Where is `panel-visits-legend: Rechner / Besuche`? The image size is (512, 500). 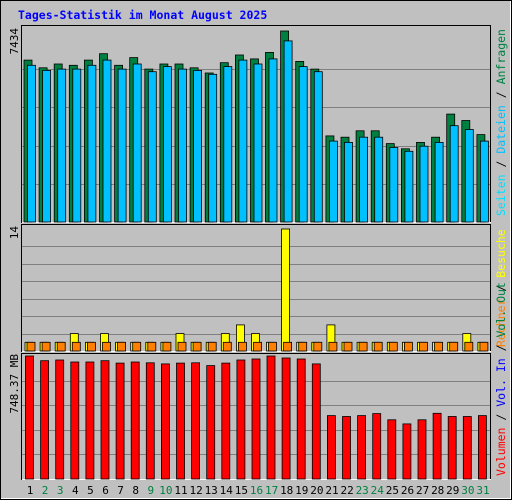 panel-visits-legend: Rechner / Besuche is located at coordinates (501, 288).